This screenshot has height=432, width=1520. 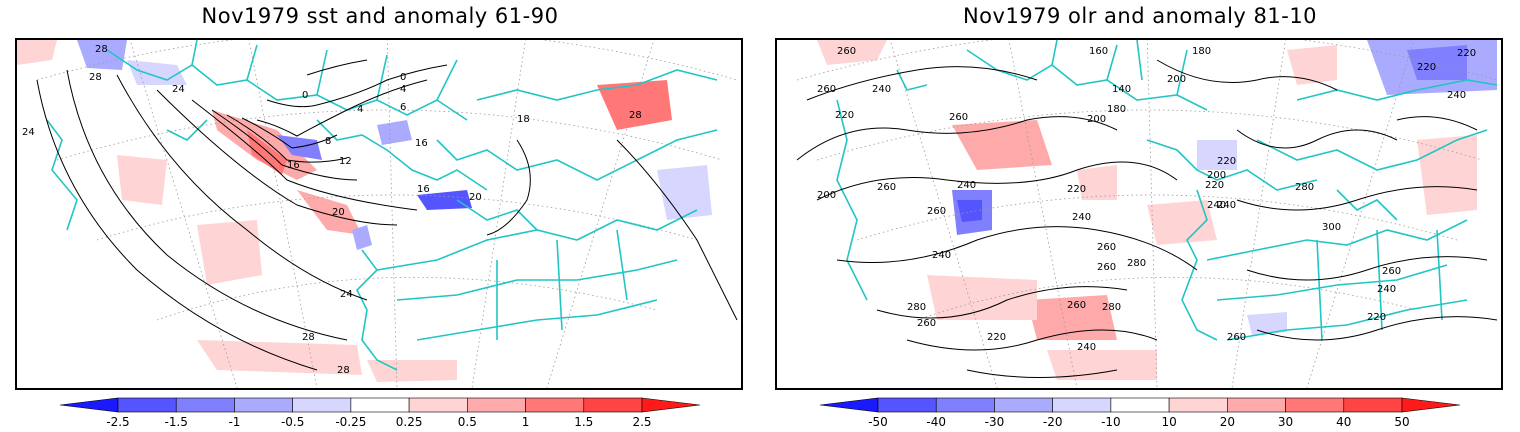 I want to click on contour-label: 300, so click(x=1331, y=227).